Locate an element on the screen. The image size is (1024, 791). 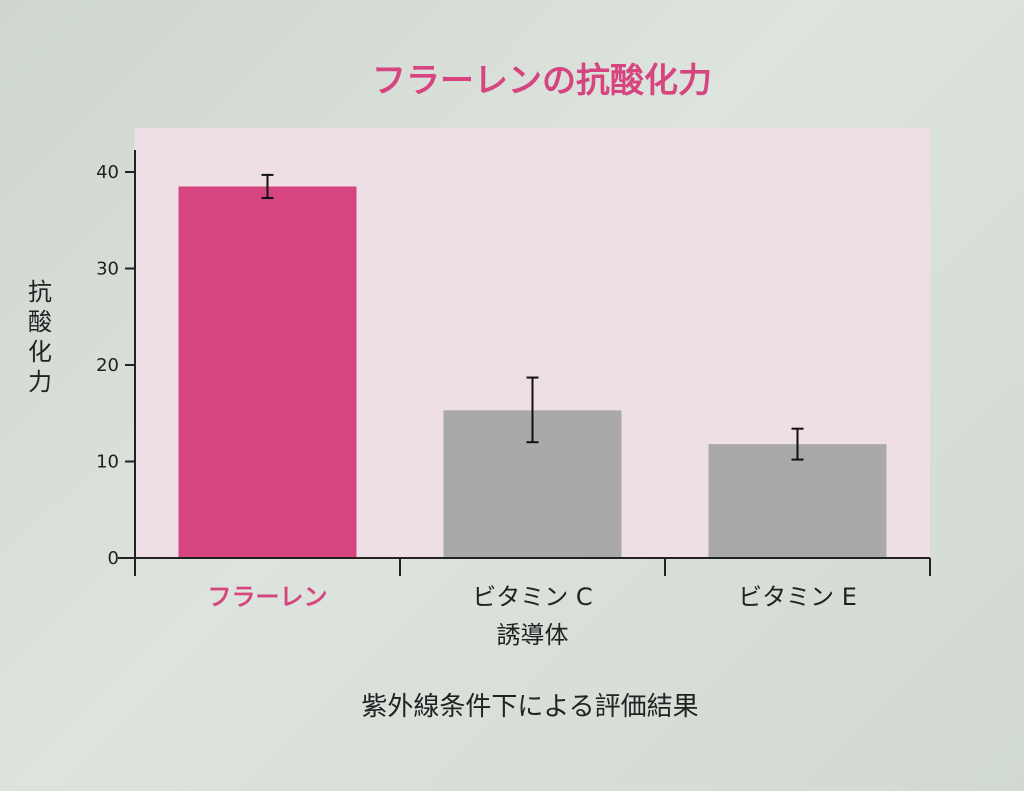
x-tick-label: フラーレン is located at coordinates (268, 597).